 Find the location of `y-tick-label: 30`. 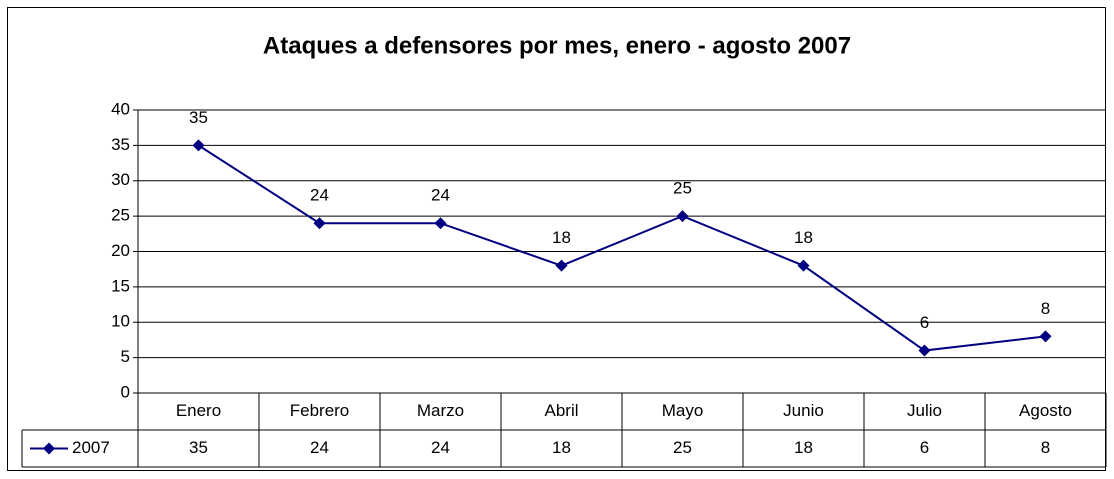

y-tick-label: 30 is located at coordinates (120, 179).